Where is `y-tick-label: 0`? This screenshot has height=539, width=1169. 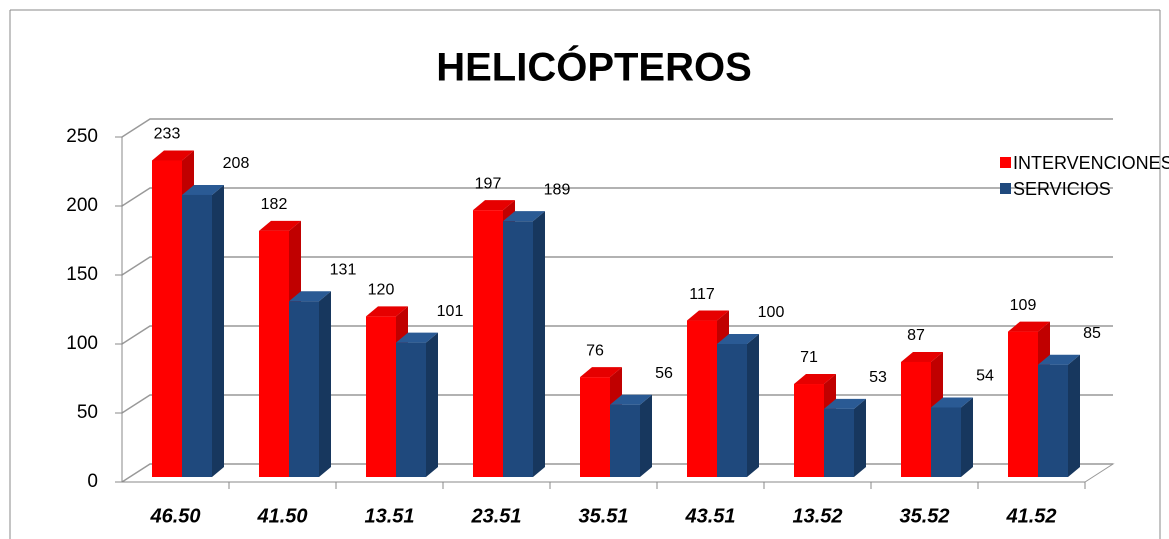 y-tick-label: 0 is located at coordinates (92, 481).